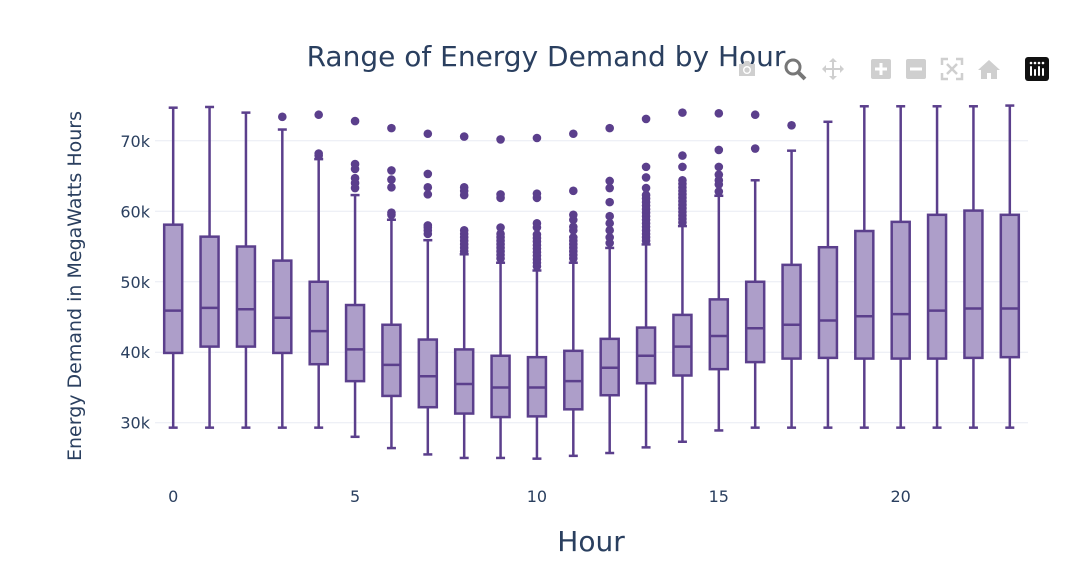 The width and height of the screenshot is (1082, 567). I want to click on zoom-in-icon, so click(881, 69).